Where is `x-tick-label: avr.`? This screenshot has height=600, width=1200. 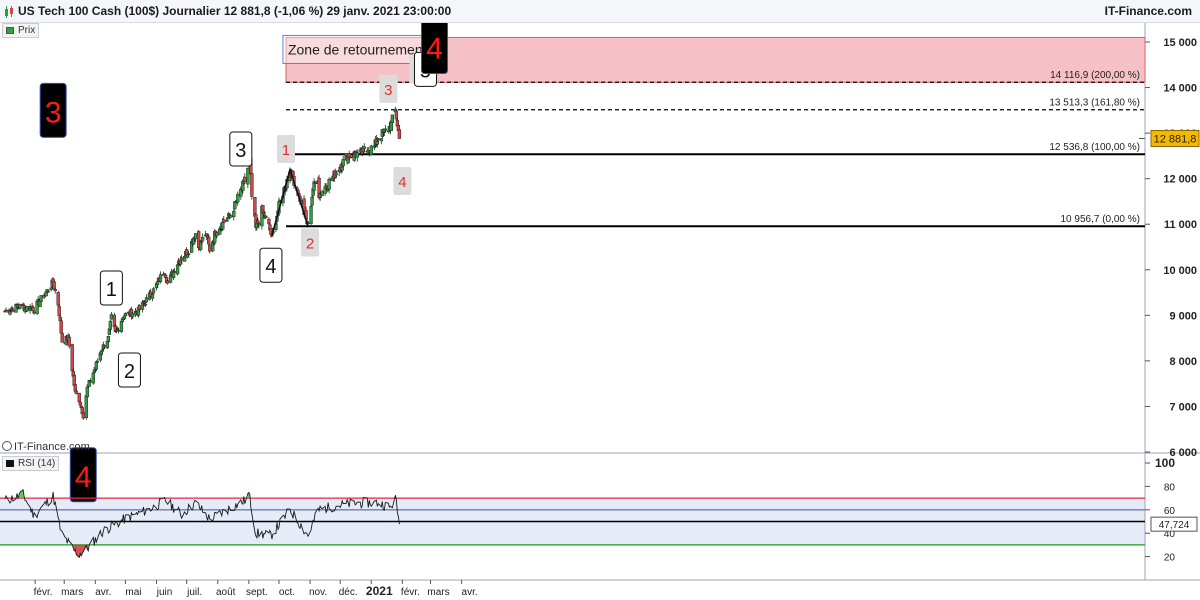
x-tick-label: avr. is located at coordinates (470, 592).